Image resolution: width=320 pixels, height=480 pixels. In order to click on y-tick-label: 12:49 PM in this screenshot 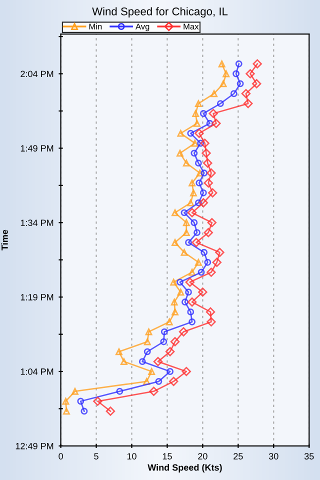, I will do `click(35, 446)`.